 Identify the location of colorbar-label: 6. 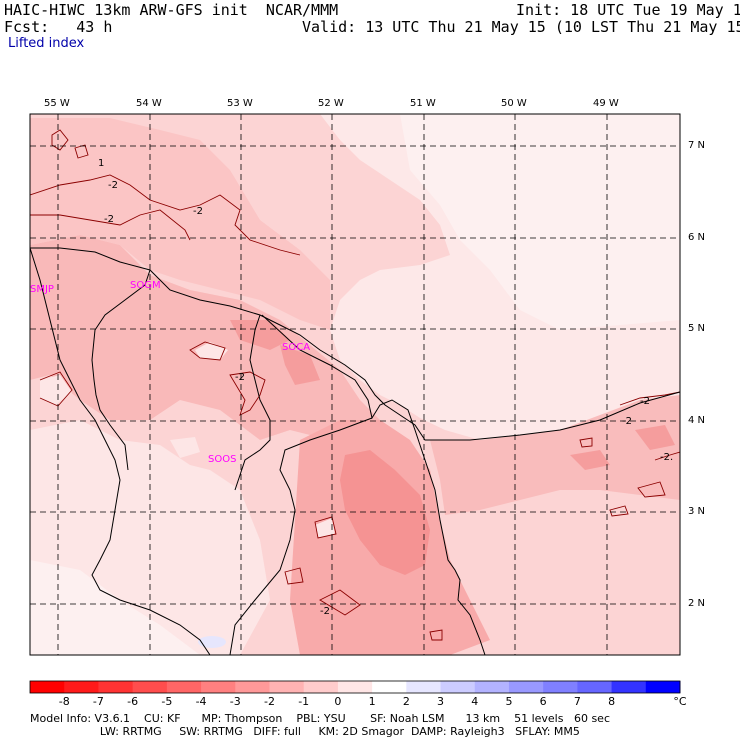
(543, 701).